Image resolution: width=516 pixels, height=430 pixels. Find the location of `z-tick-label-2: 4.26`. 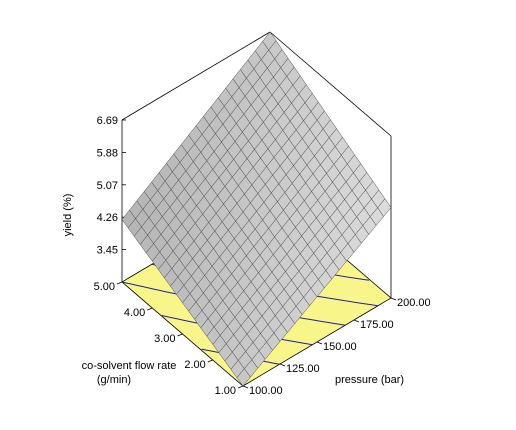

z-tick-label-2: 4.26 is located at coordinates (107, 218).